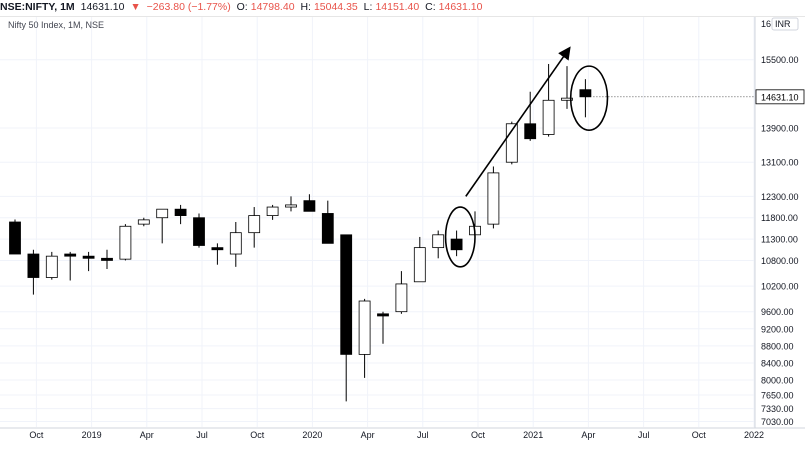  What do you see at coordinates (518, 121) in the screenshot?
I see `trend-arrow` at bounding box center [518, 121].